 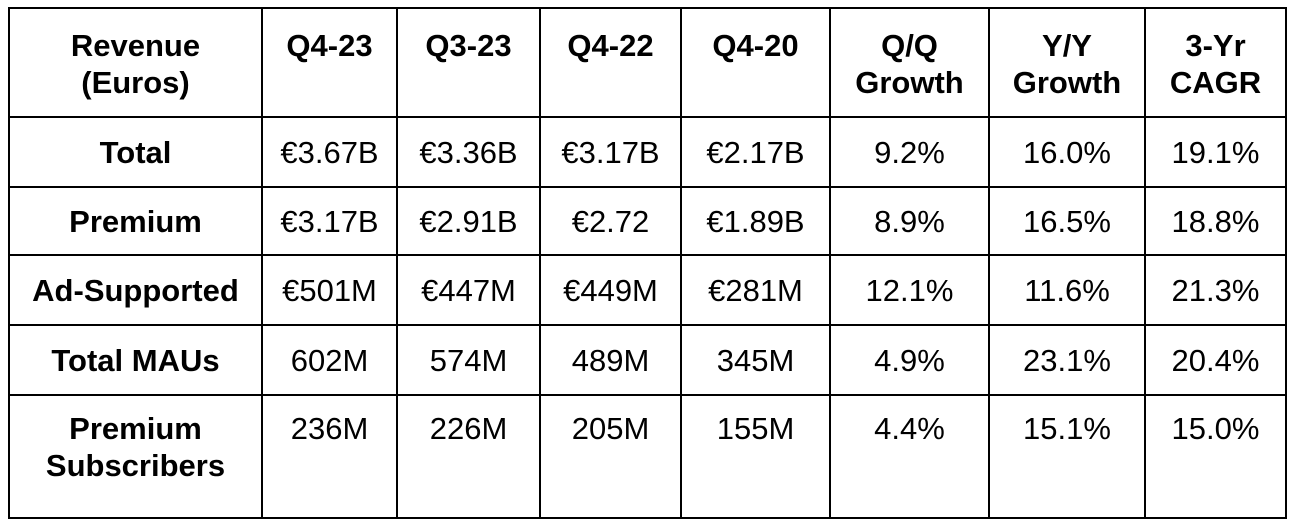 I want to click on table-cell: 345M, so click(x=755, y=360).